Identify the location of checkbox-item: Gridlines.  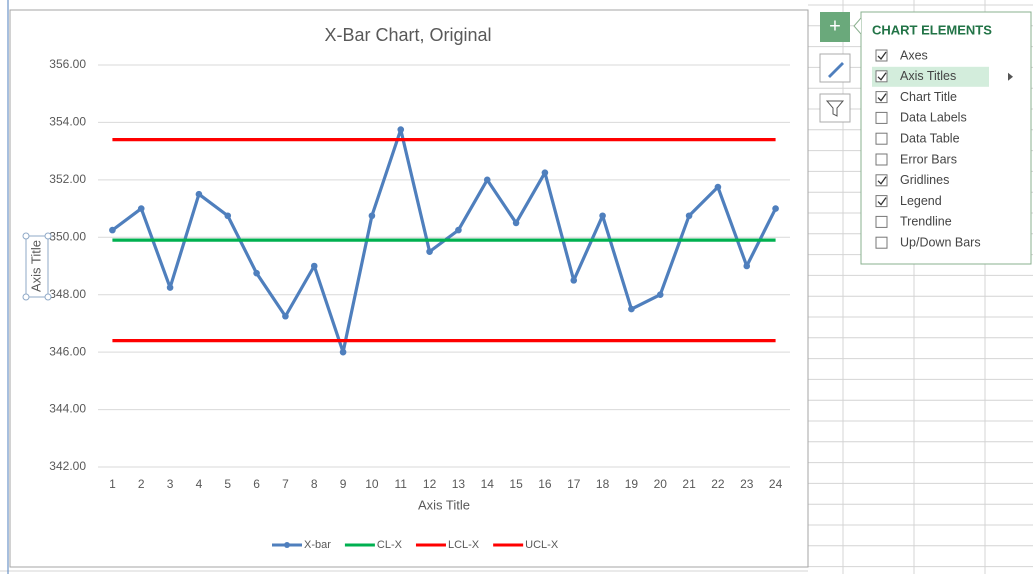
(912, 180).